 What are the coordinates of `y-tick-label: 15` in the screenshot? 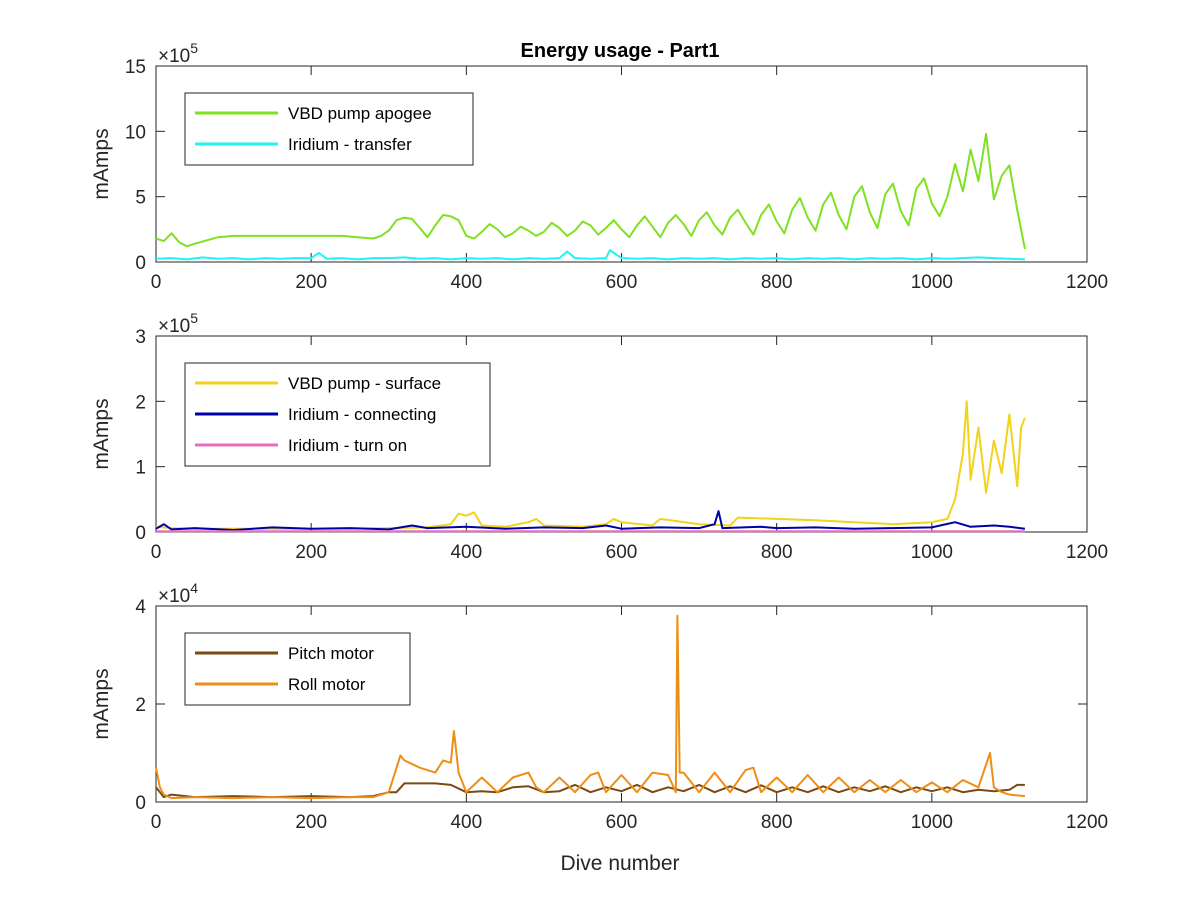 It's located at (135, 67).